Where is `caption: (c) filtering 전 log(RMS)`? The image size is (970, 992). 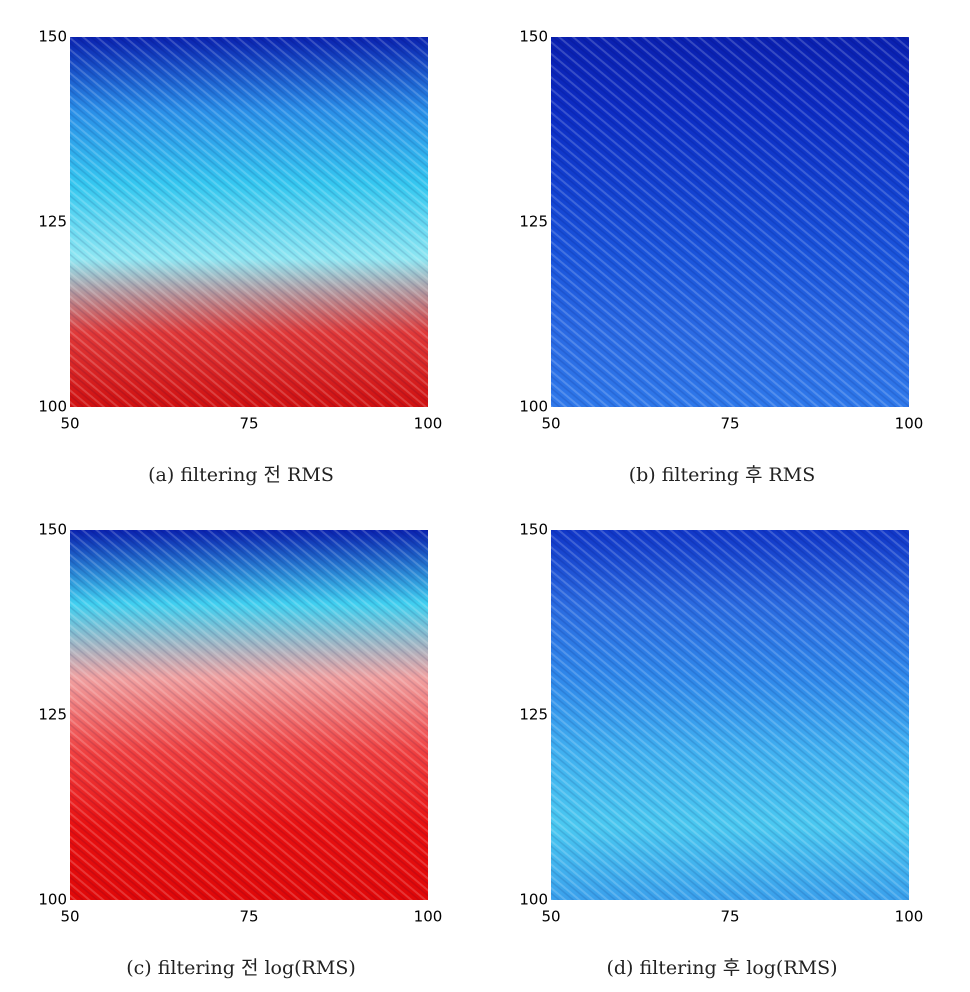
caption: (c) filtering 전 log(RMS) is located at coordinates (241, 968).